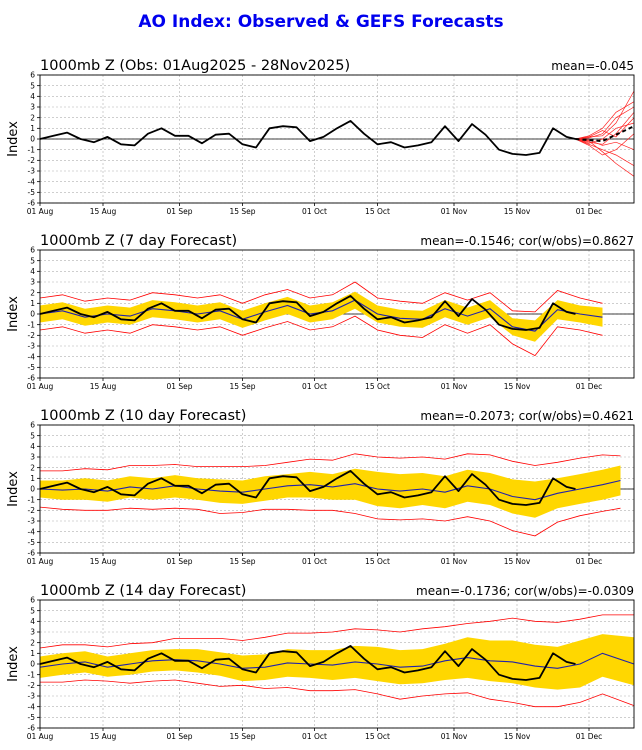 Image resolution: width=642 pixels, height=750 pixels. I want to click on x-tick-label: 01 Aug, so click(40, 736).